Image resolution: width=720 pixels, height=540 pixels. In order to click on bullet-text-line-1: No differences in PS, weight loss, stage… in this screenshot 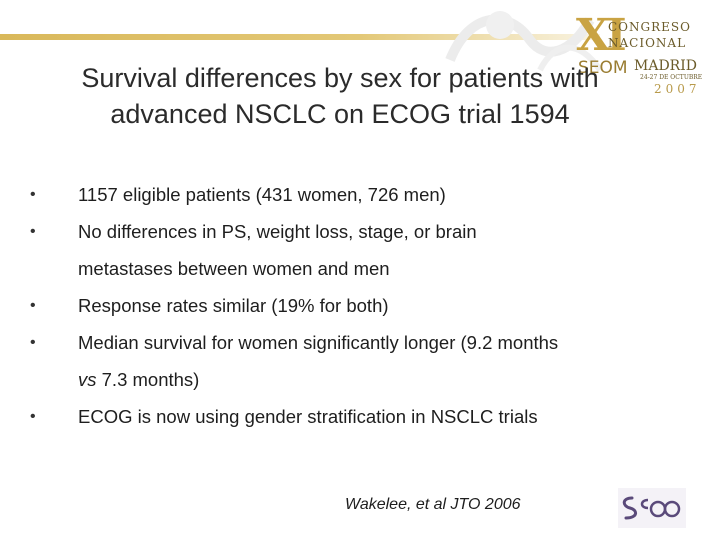, I will do `click(277, 231)`.